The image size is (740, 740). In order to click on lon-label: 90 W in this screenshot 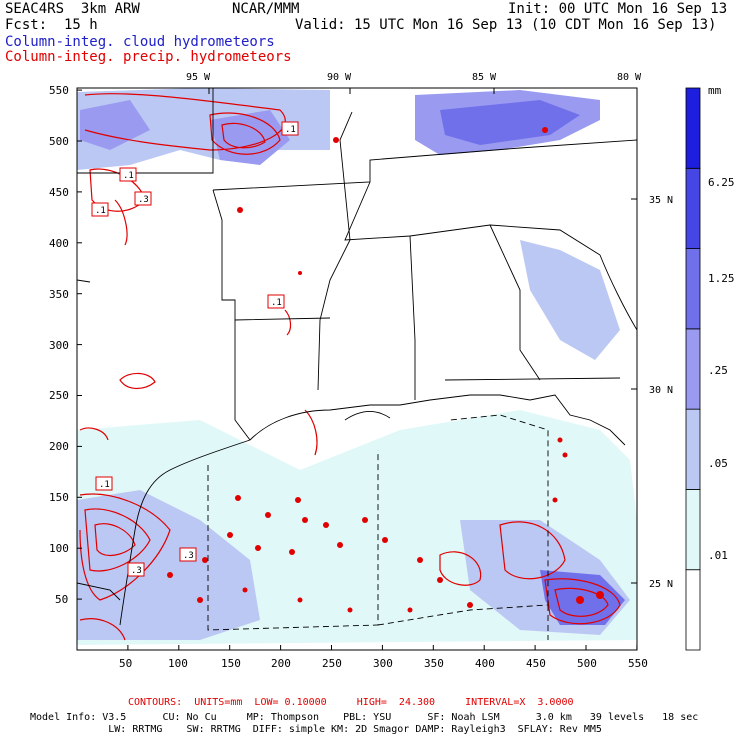, I will do `click(339, 77)`.